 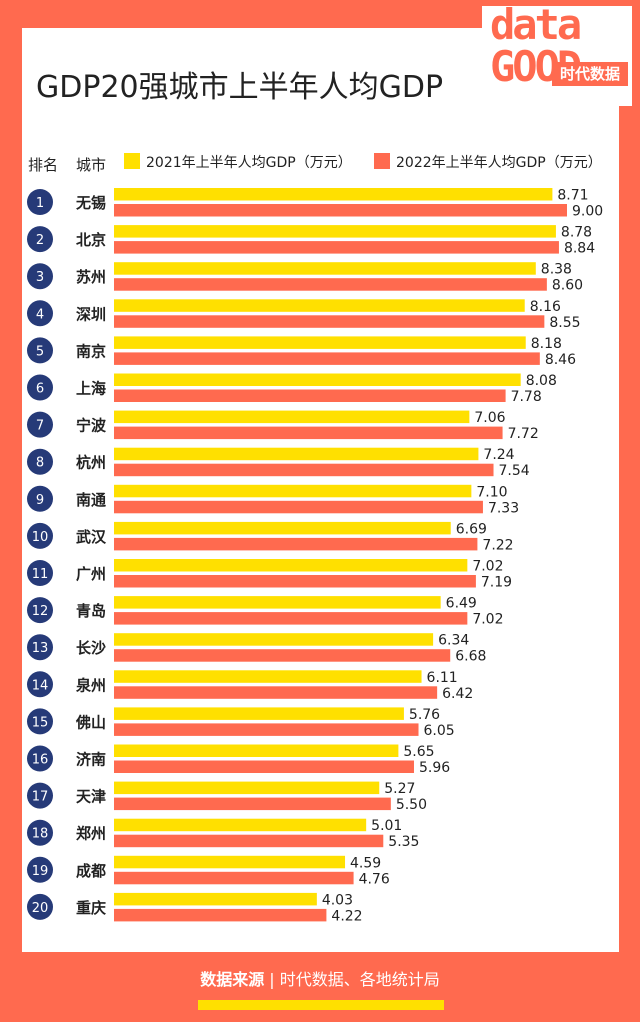 What do you see at coordinates (564, 323) in the screenshot?
I see `value-label-2022: 8.55` at bounding box center [564, 323].